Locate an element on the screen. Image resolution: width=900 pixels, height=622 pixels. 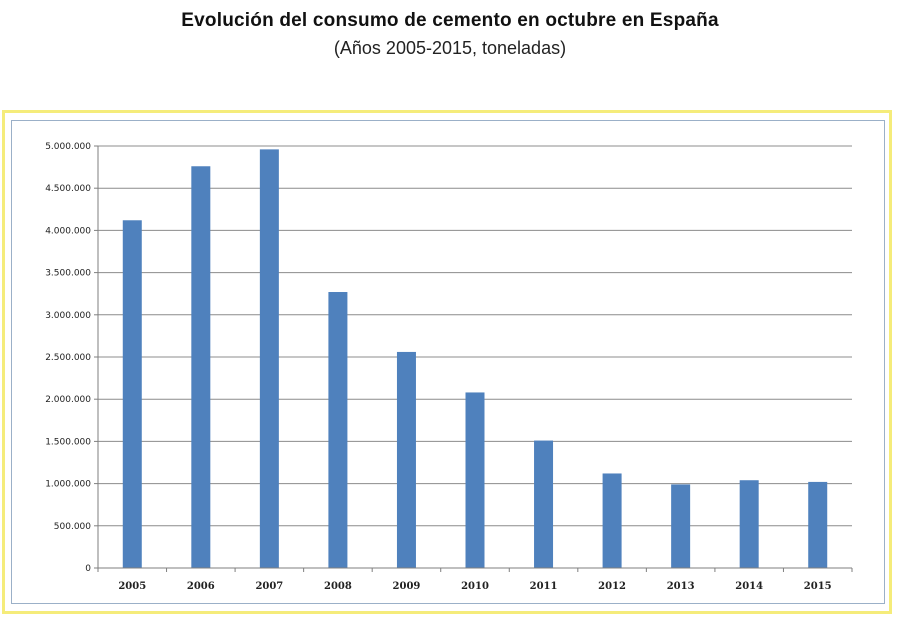
y-tick-label: 5.000.000 is located at coordinates (68, 147).